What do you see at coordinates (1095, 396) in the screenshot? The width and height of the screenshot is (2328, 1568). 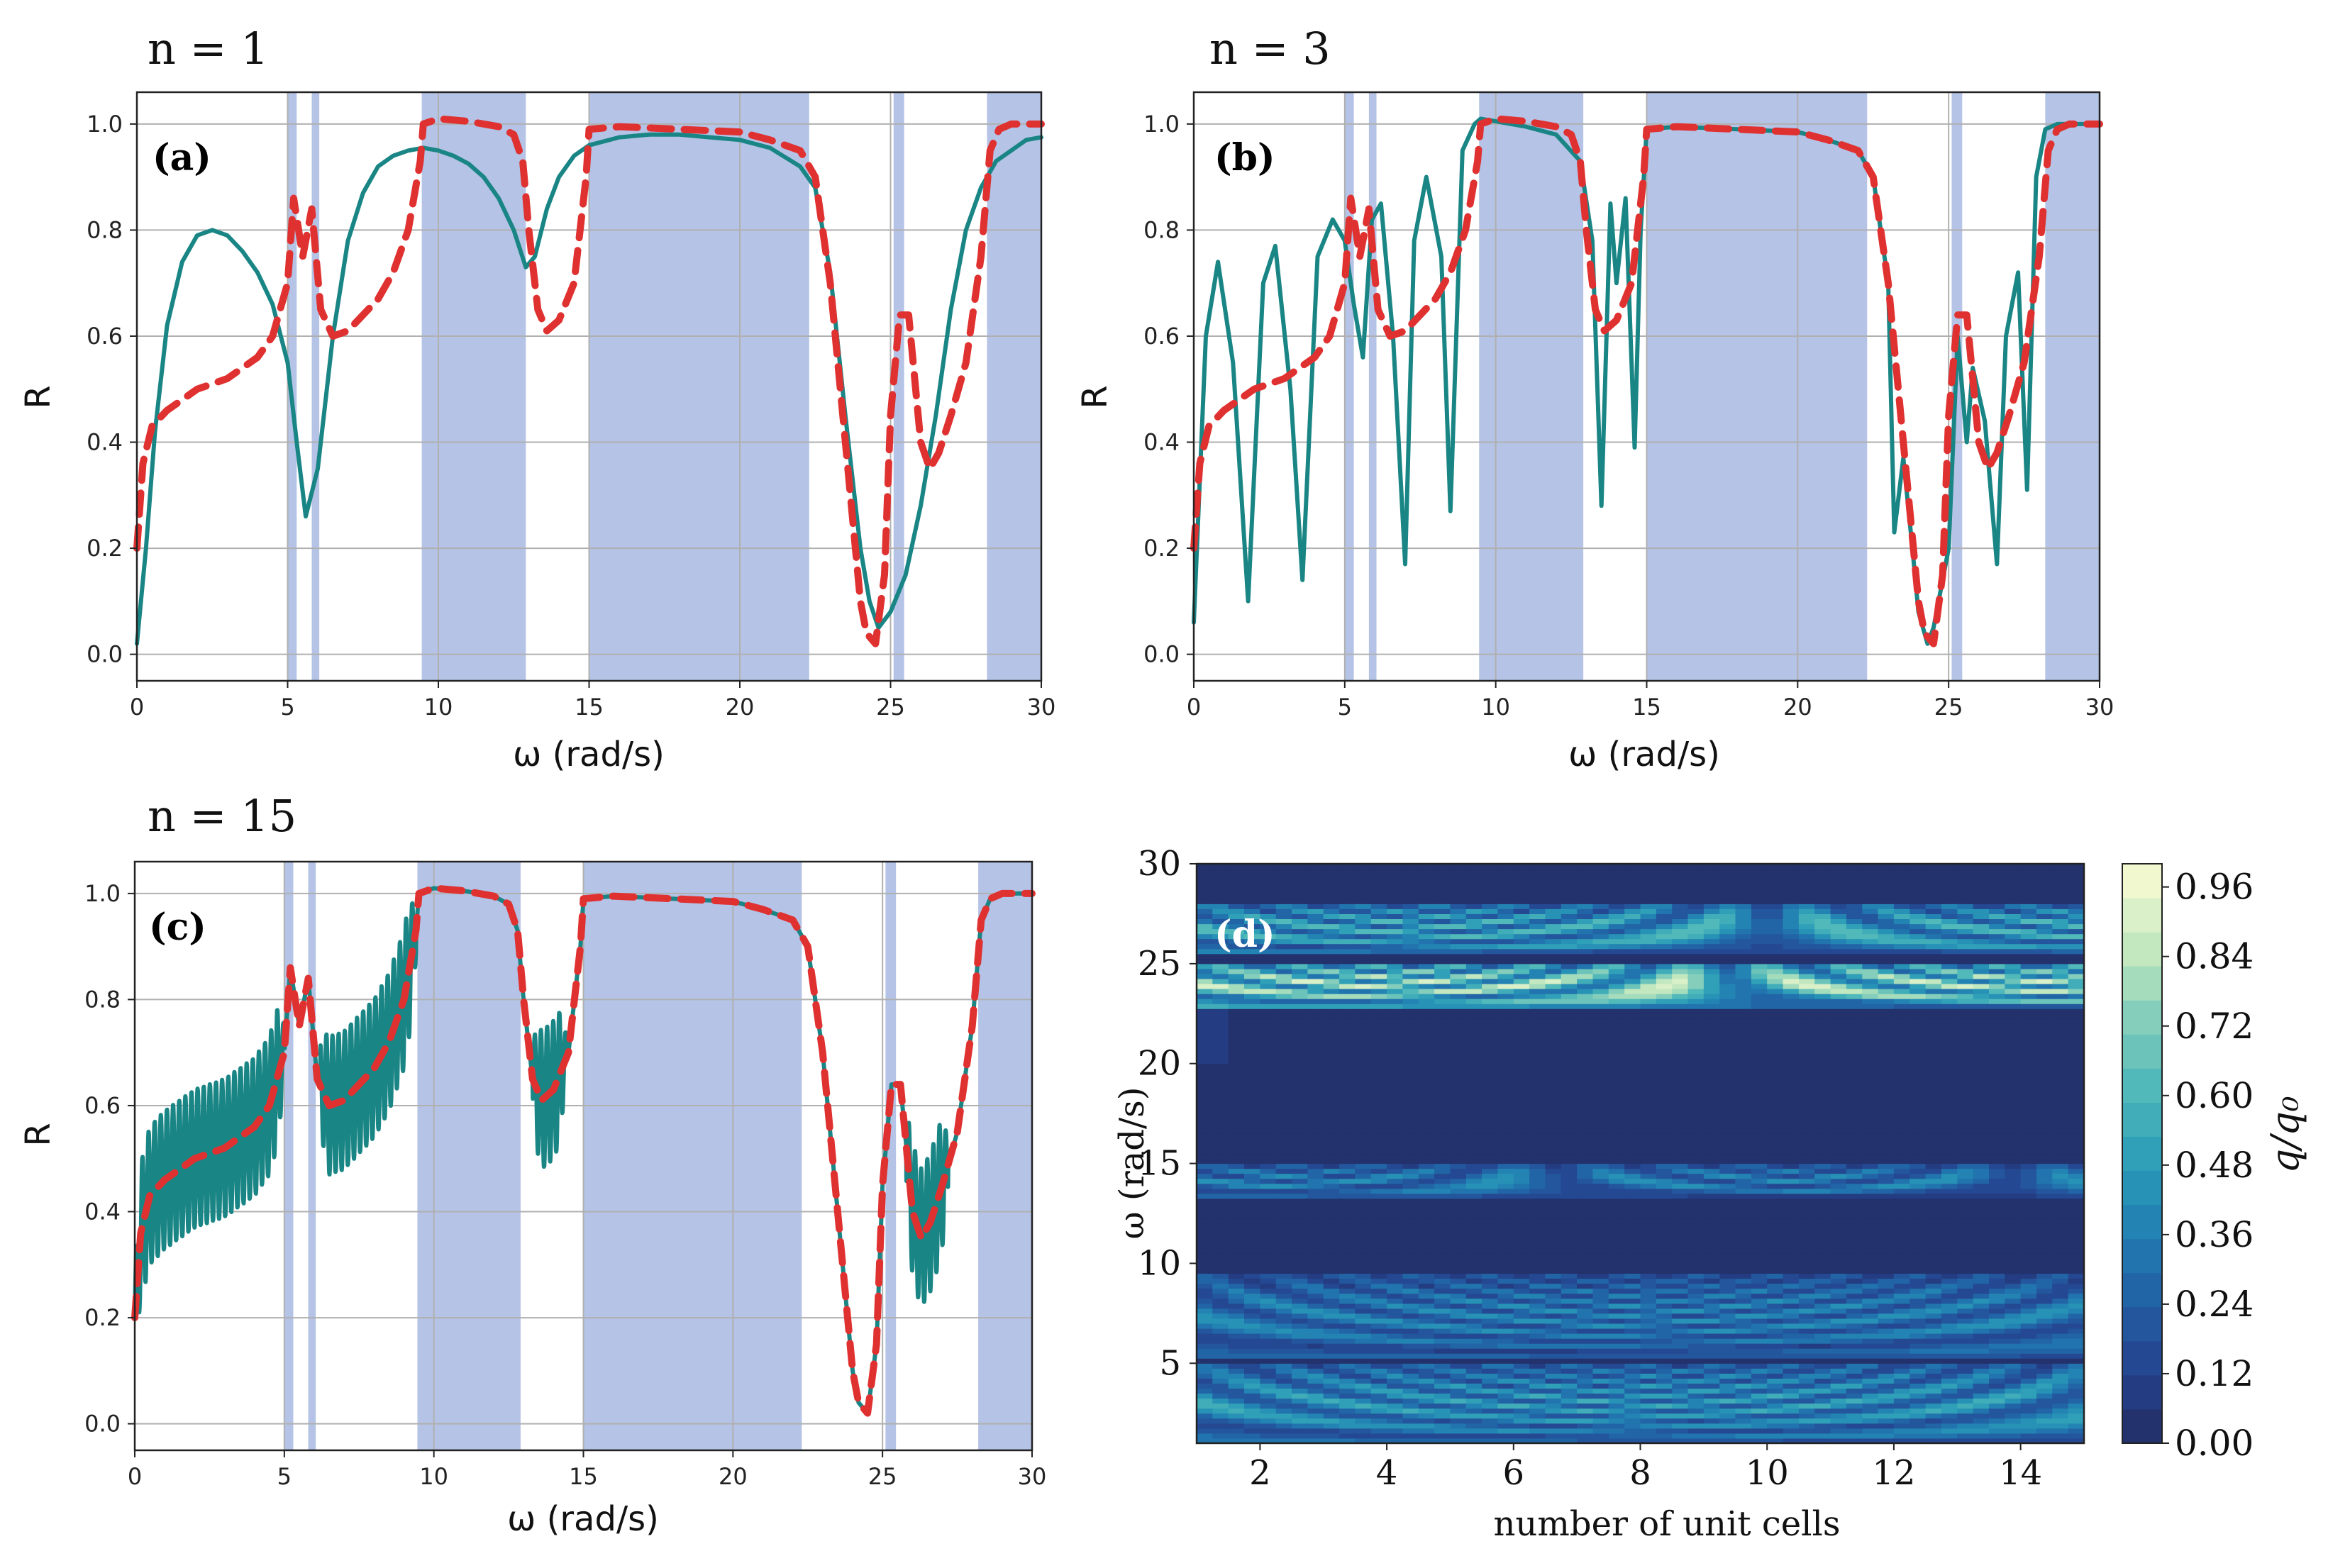 I see `panel-b-y-label: R` at bounding box center [1095, 396].